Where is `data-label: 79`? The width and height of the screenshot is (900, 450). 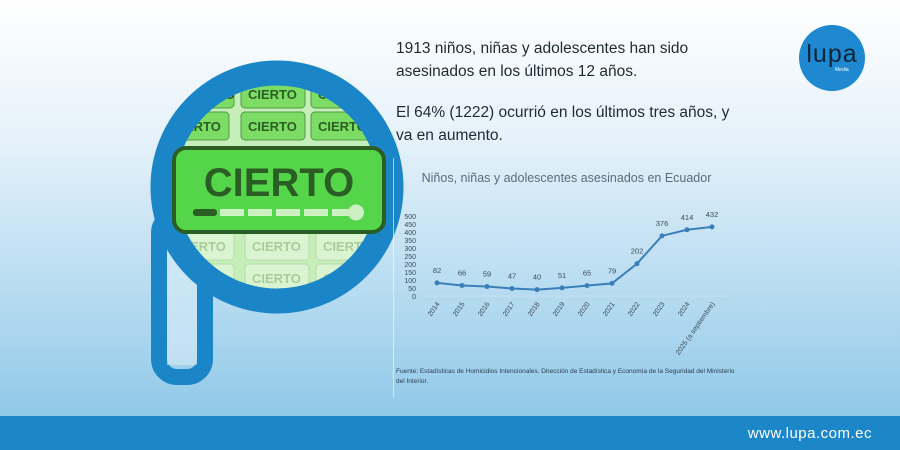 data-label: 79 is located at coordinates (612, 270).